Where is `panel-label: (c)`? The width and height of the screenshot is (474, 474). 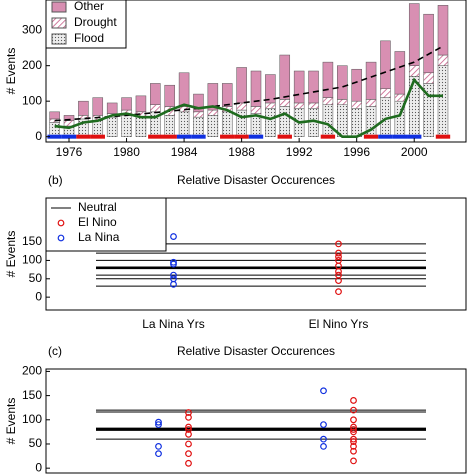
panel-label: (c) is located at coordinates (55, 351).